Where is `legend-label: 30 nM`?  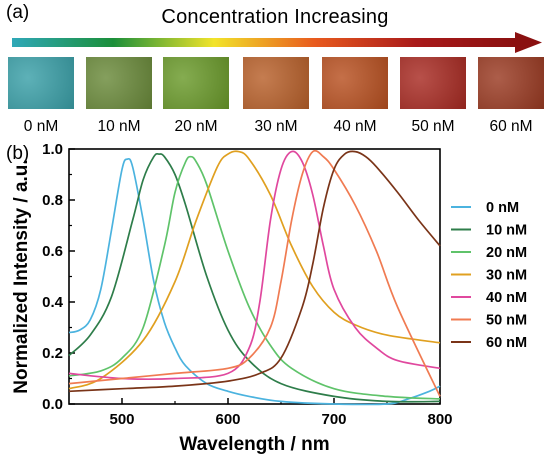
legend-label: 30 nM is located at coordinates (506, 276).